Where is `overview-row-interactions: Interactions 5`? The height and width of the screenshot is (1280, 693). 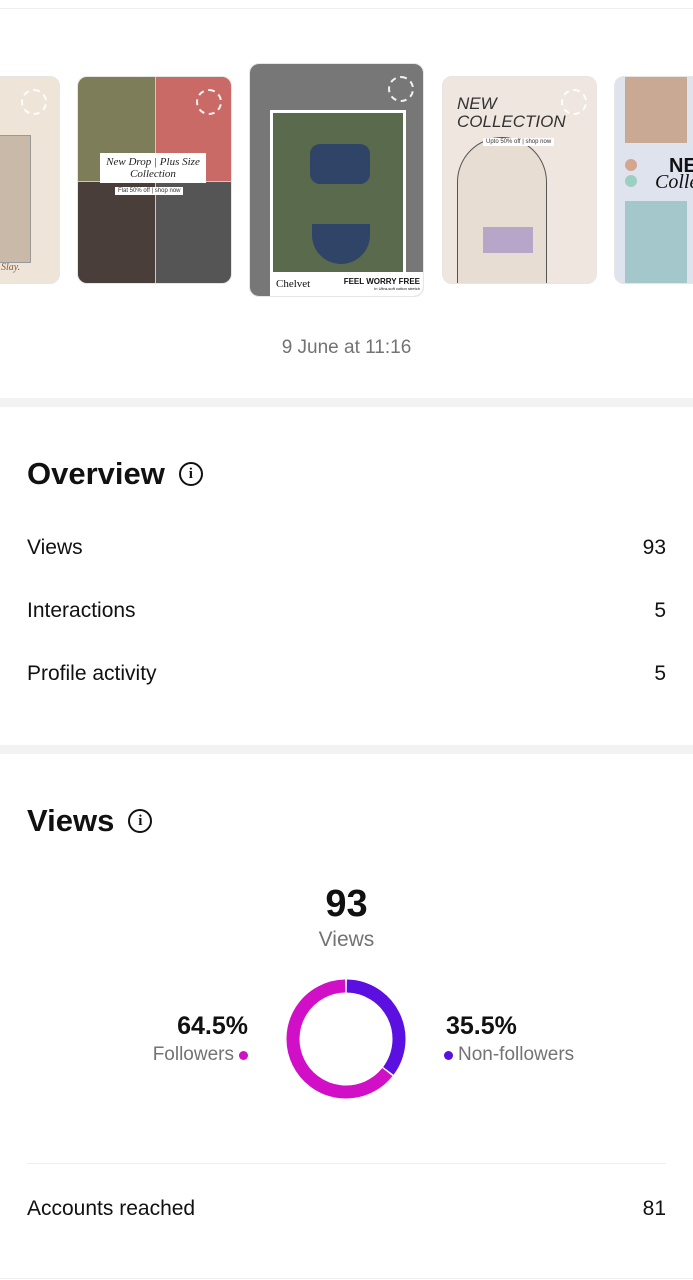
overview-row-interactions: Interactions 5 is located at coordinates (346, 611).